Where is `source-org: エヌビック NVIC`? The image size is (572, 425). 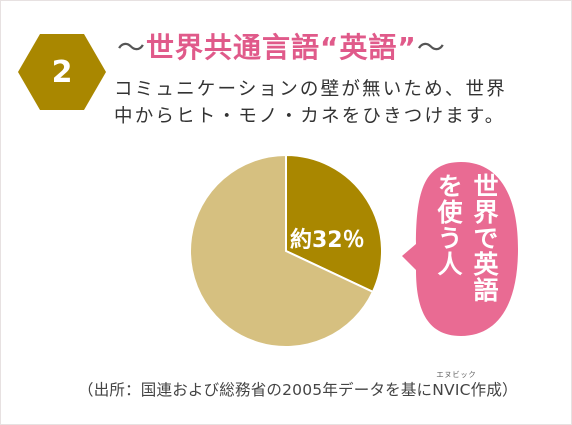
source-org: エヌビック NVIC is located at coordinates (454, 384).